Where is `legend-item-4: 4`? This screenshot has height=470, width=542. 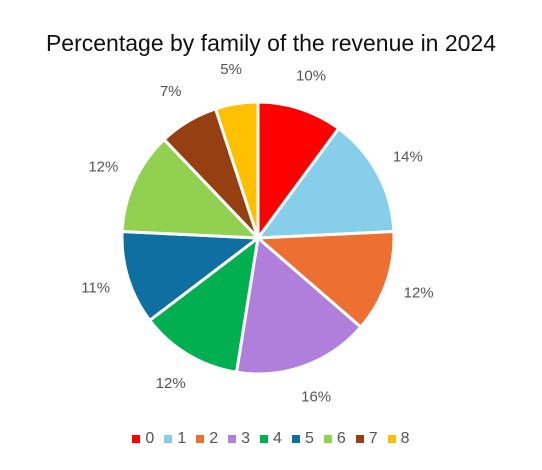
legend-item-4: 4 is located at coordinates (271, 439).